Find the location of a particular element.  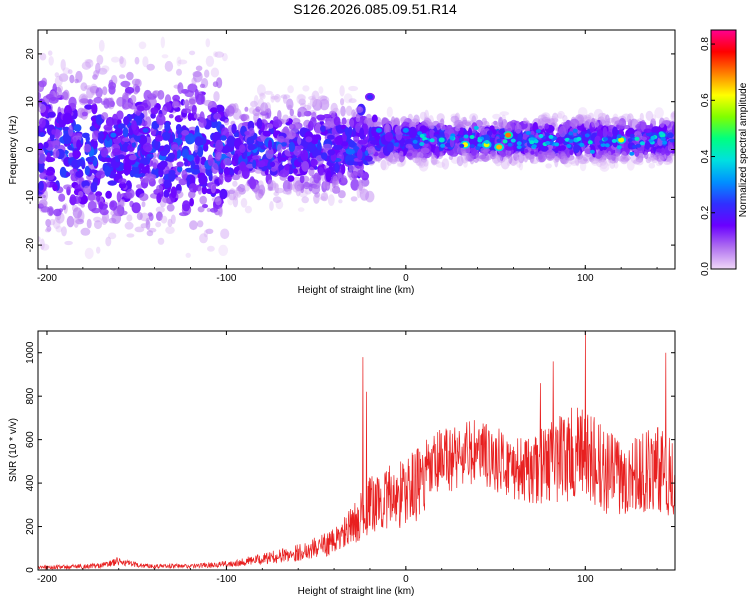

x-tick-label: -200 is located at coordinates (47, 278).